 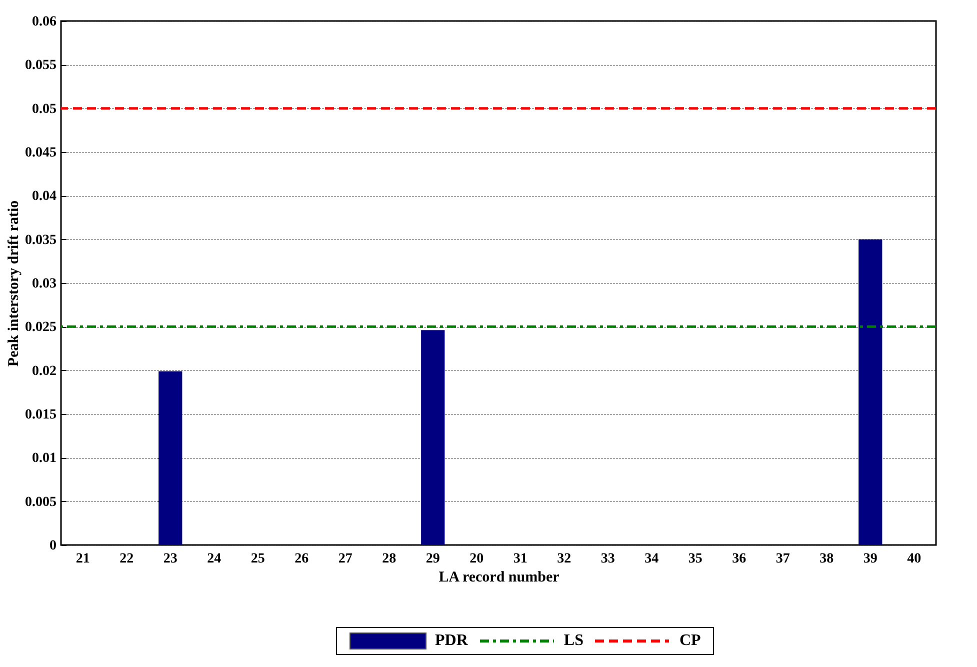 I want to click on x-tick-label: 39, so click(x=870, y=559).